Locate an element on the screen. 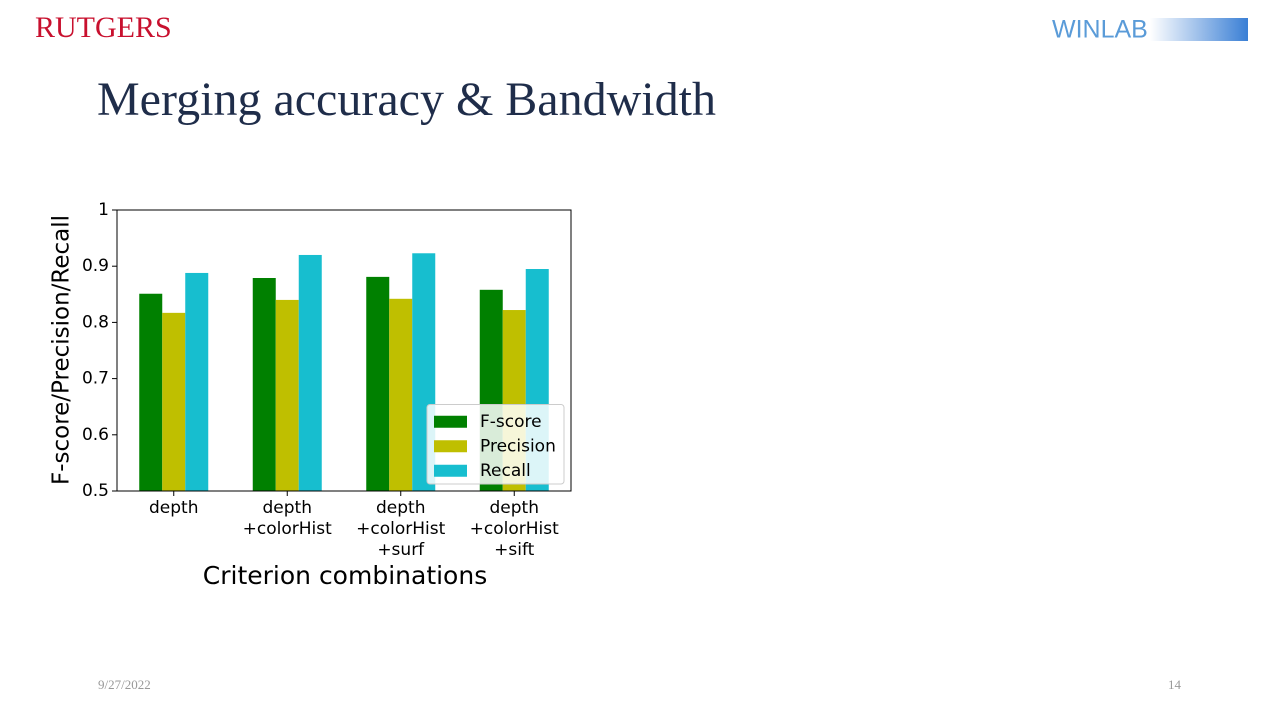  footer-page: 14 is located at coordinates (1175, 684).